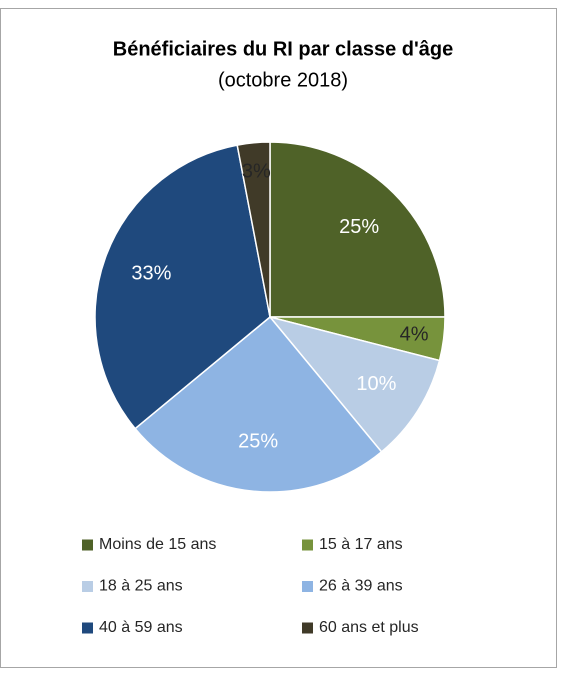  Describe the element at coordinates (141, 627) in the screenshot. I see `legend-label: 40 à 59 ans` at that location.